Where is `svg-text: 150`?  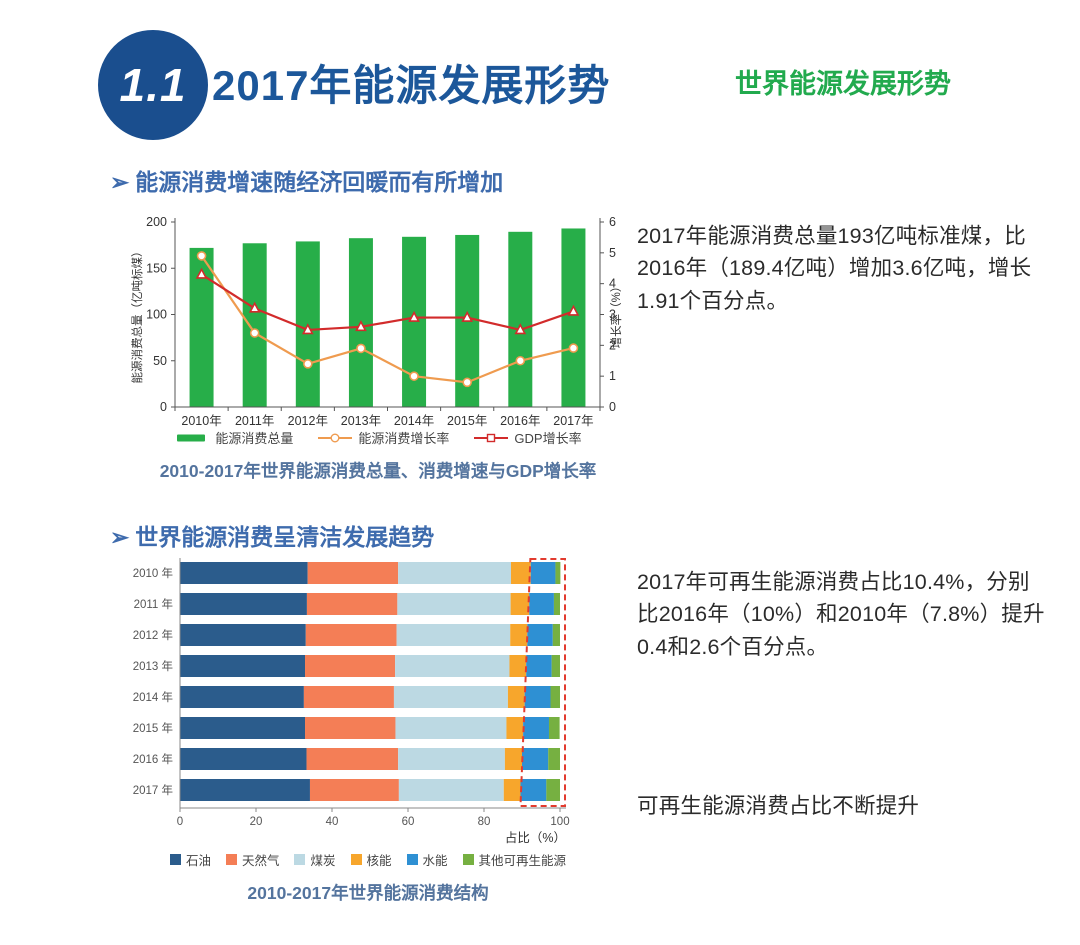
svg-text: 150 is located at coordinates (156, 268).